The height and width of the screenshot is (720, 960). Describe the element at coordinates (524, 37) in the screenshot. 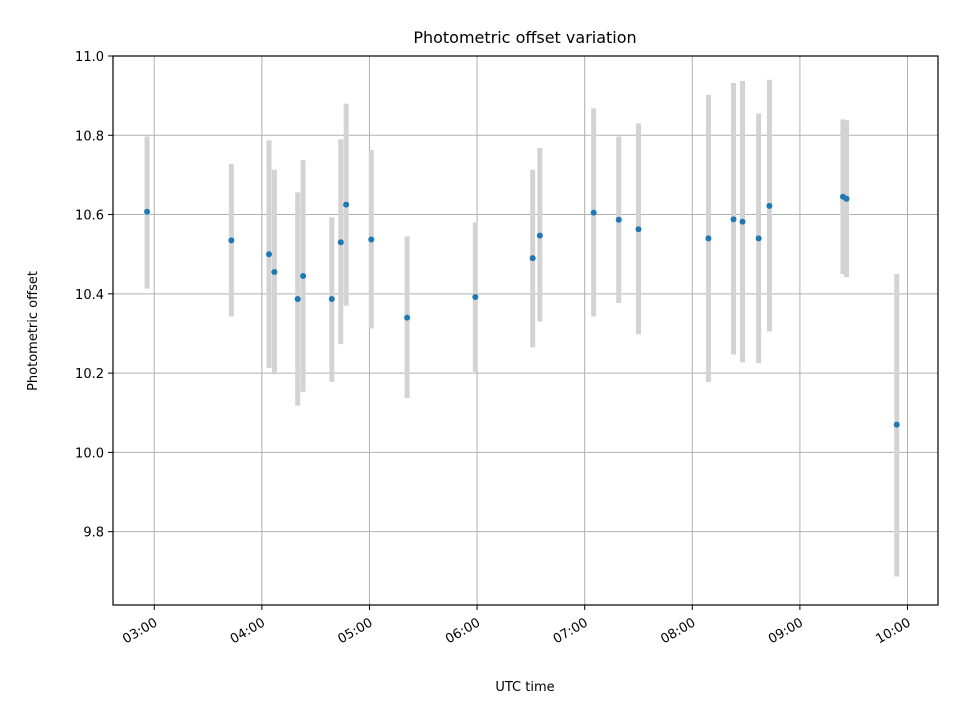

I see `chart-title: Photometric offset variation` at that location.